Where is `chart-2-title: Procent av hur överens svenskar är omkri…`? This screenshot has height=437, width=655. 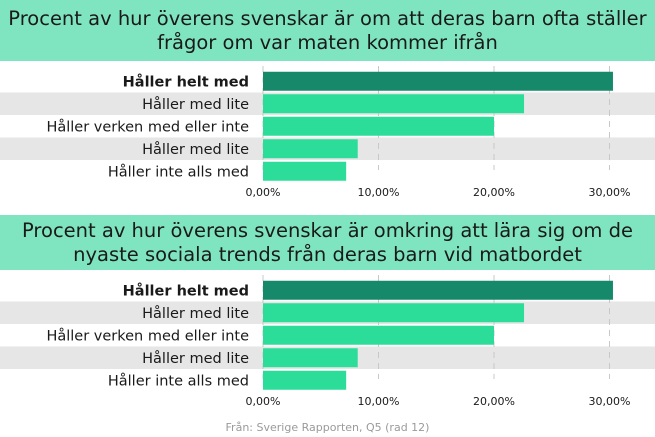
chart-2-title: Procent av hur överens svenskar är omkri… is located at coordinates (327, 242).